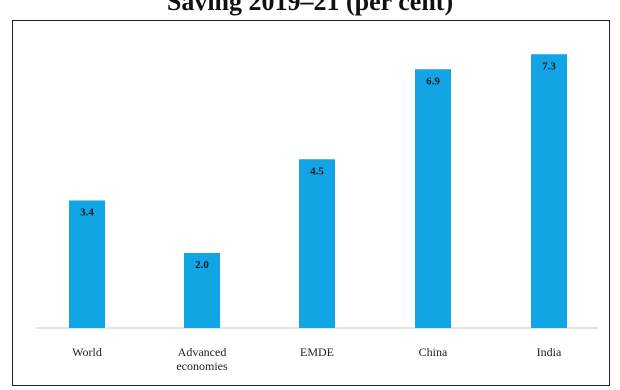 The height and width of the screenshot is (390, 620). Describe the element at coordinates (317, 171) in the screenshot. I see `data-label: 4.5` at that location.